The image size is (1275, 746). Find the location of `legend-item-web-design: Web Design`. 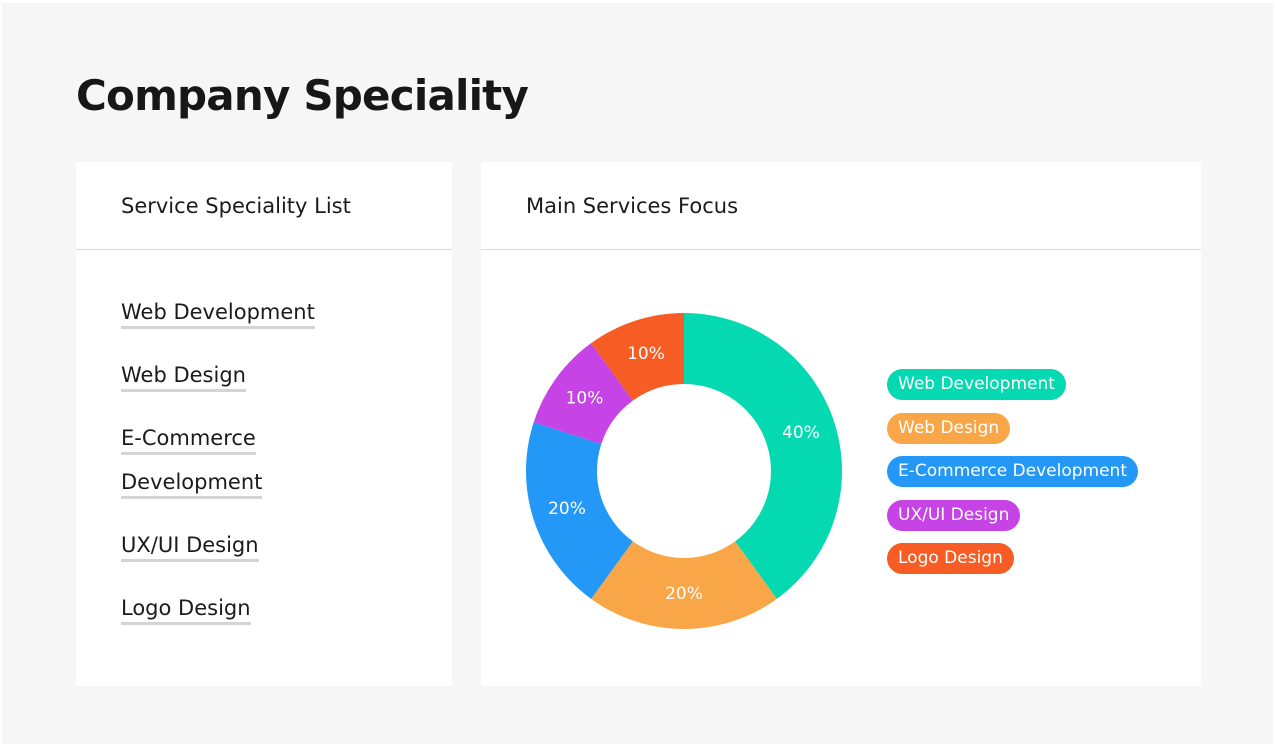

legend-item-web-design: Web Design is located at coordinates (949, 428).